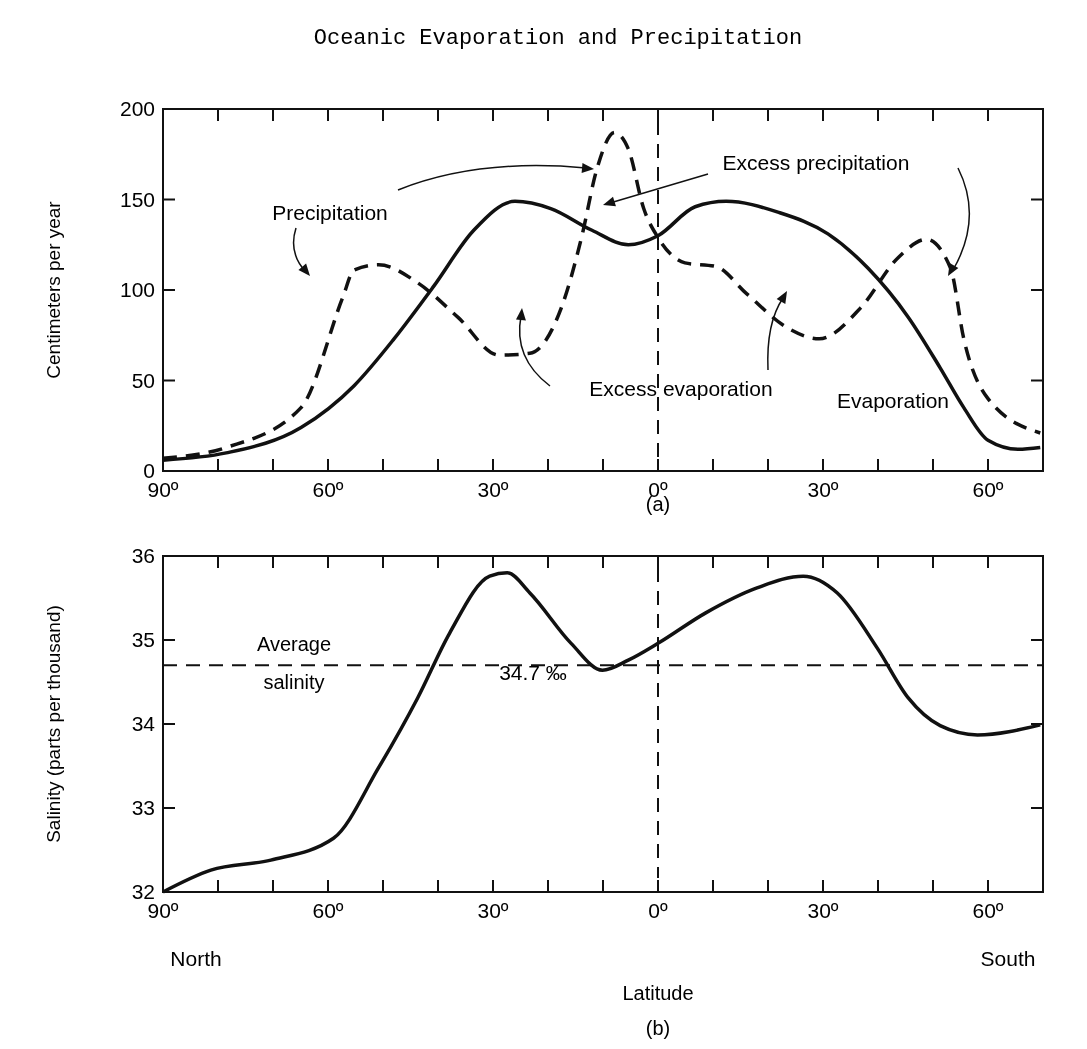 The image size is (1087, 1049). What do you see at coordinates (558, 38) in the screenshot?
I see `chart-title: Oceanic Evaporation and Precipitation` at bounding box center [558, 38].